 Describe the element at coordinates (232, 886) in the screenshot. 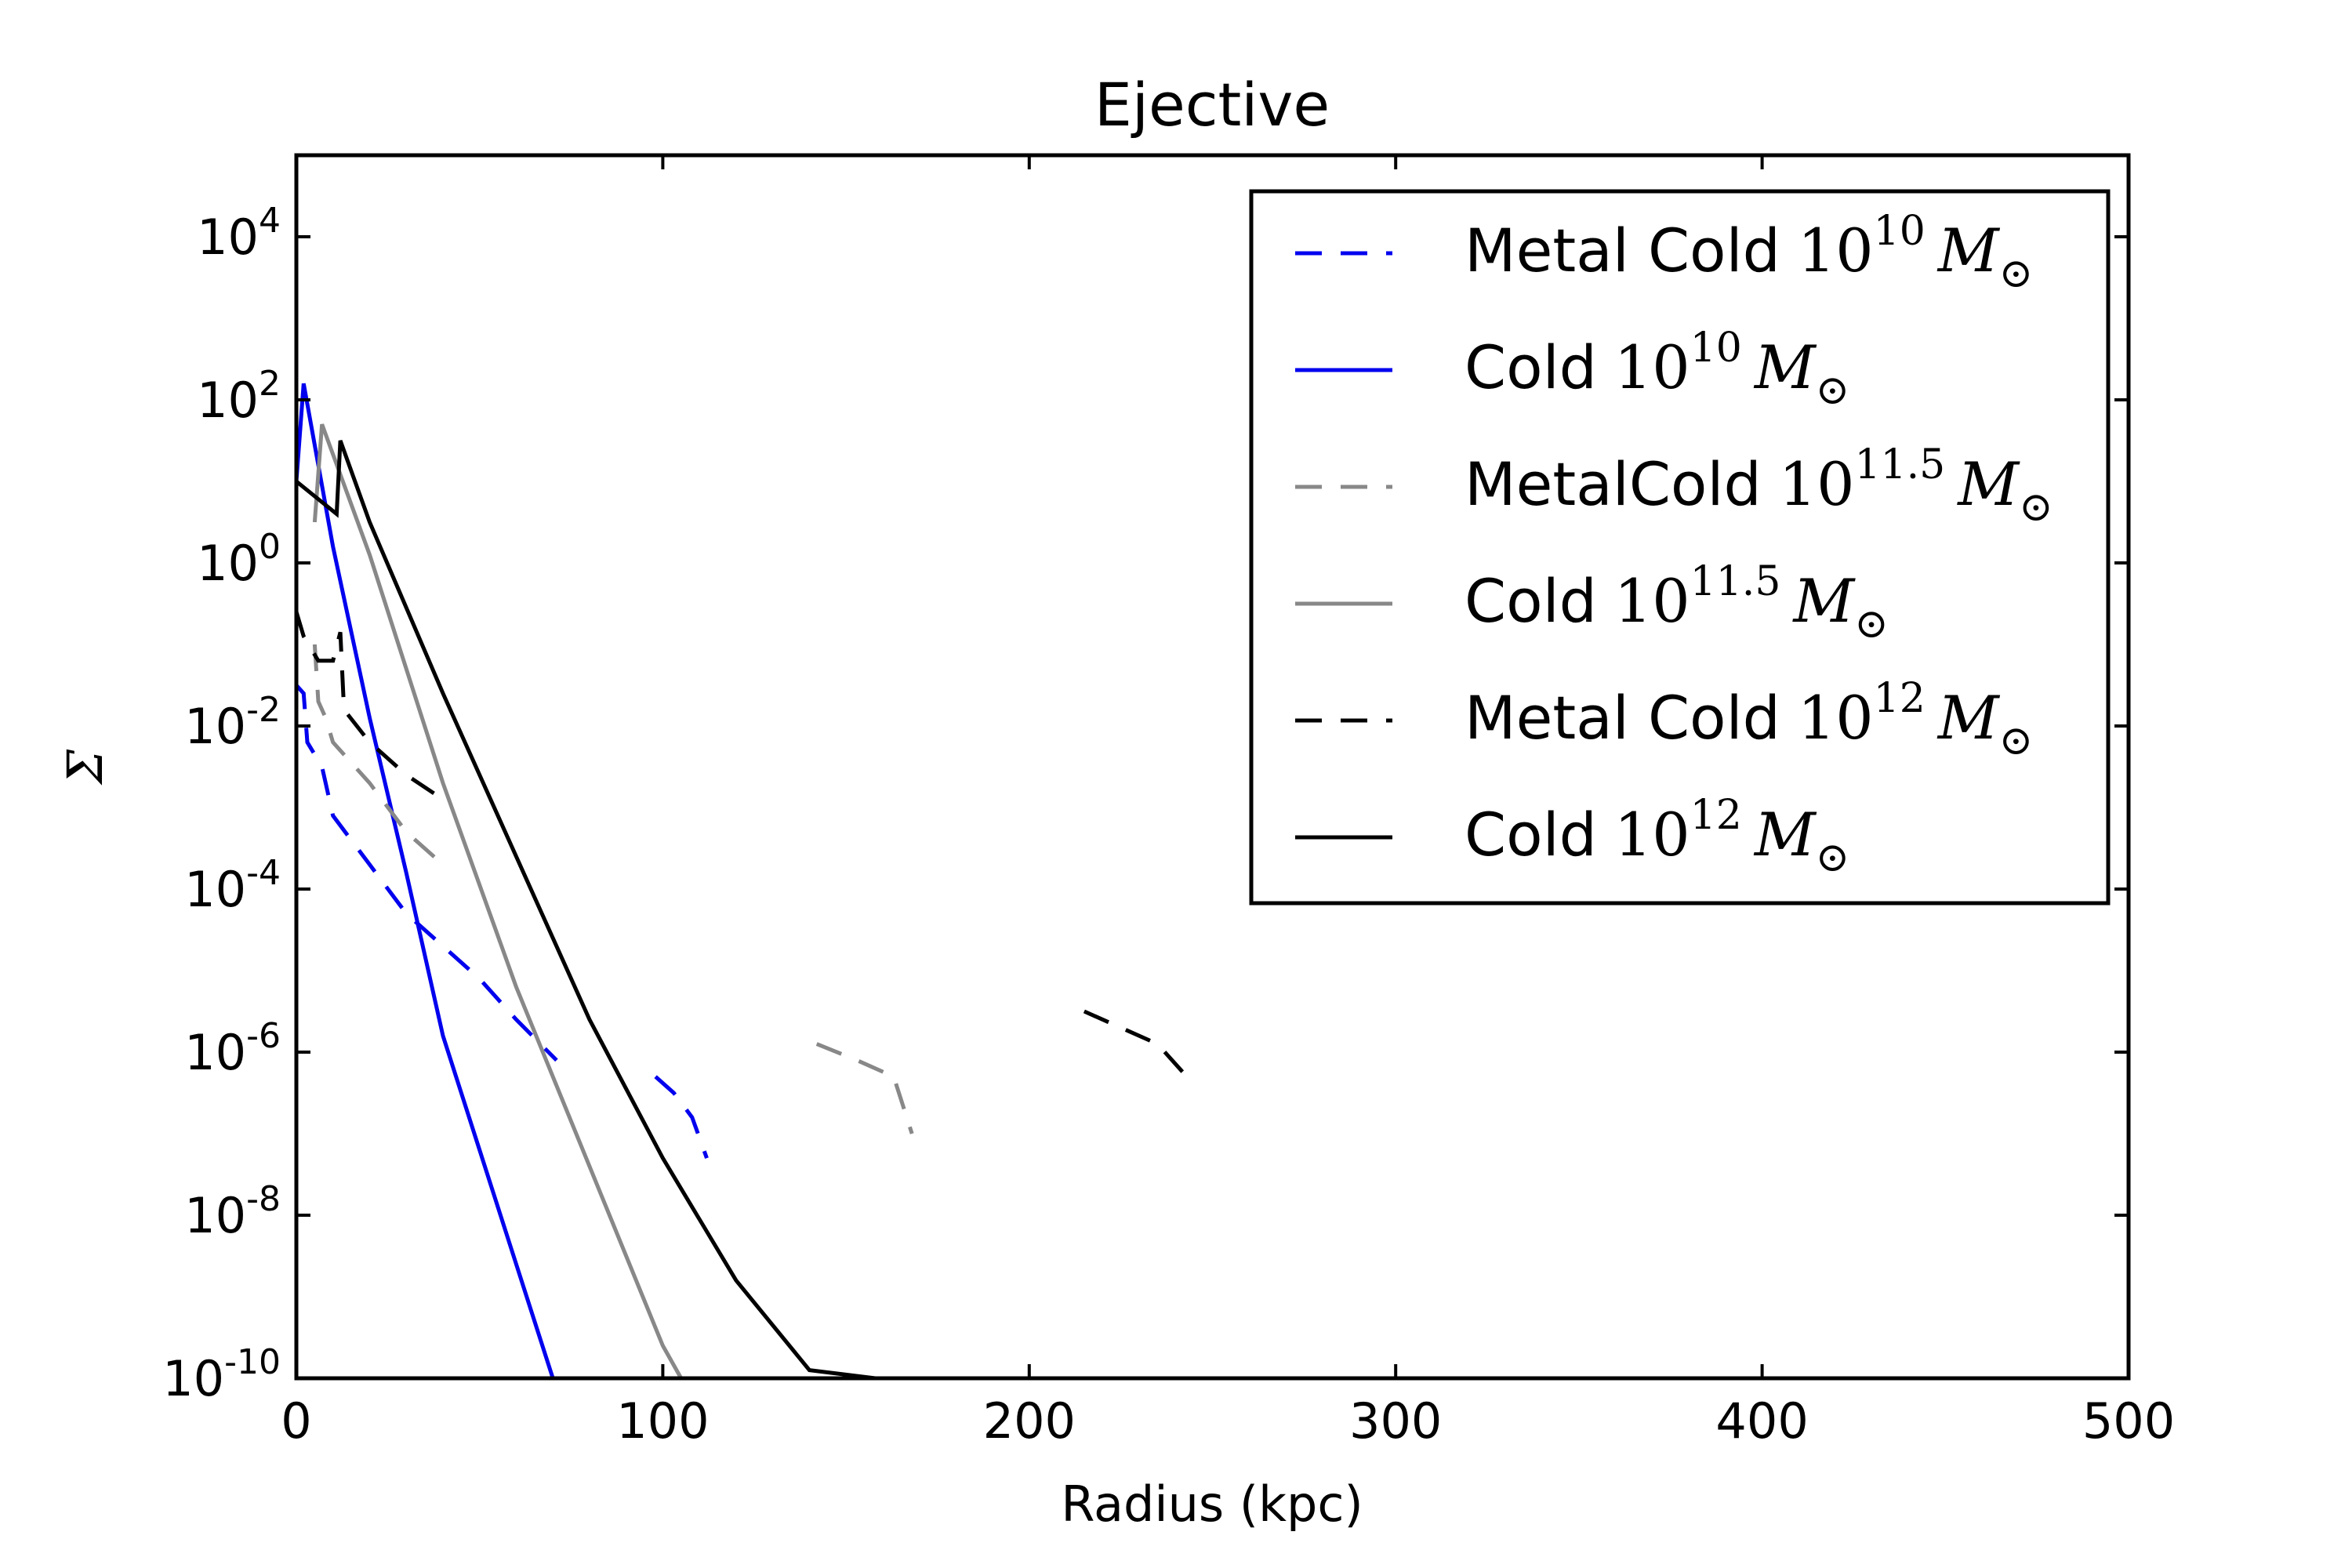

I see `y-tick-label: 10⁻⁴` at that location.